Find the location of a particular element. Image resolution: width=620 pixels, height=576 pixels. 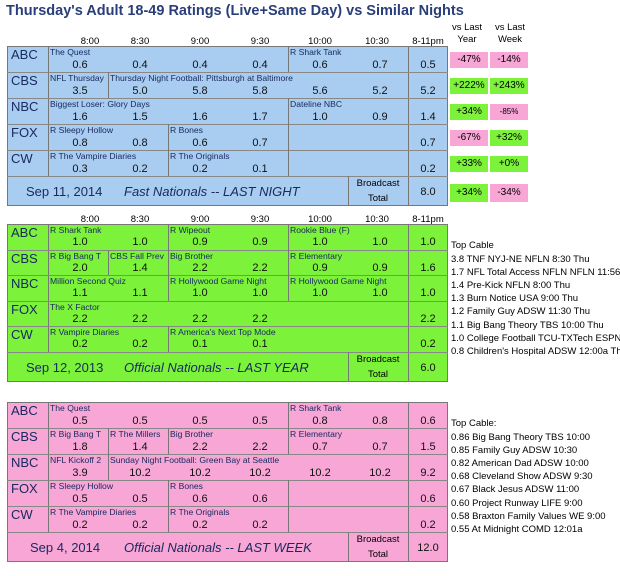

rating-nbc-2: 1.6 is located at coordinates (200, 117).